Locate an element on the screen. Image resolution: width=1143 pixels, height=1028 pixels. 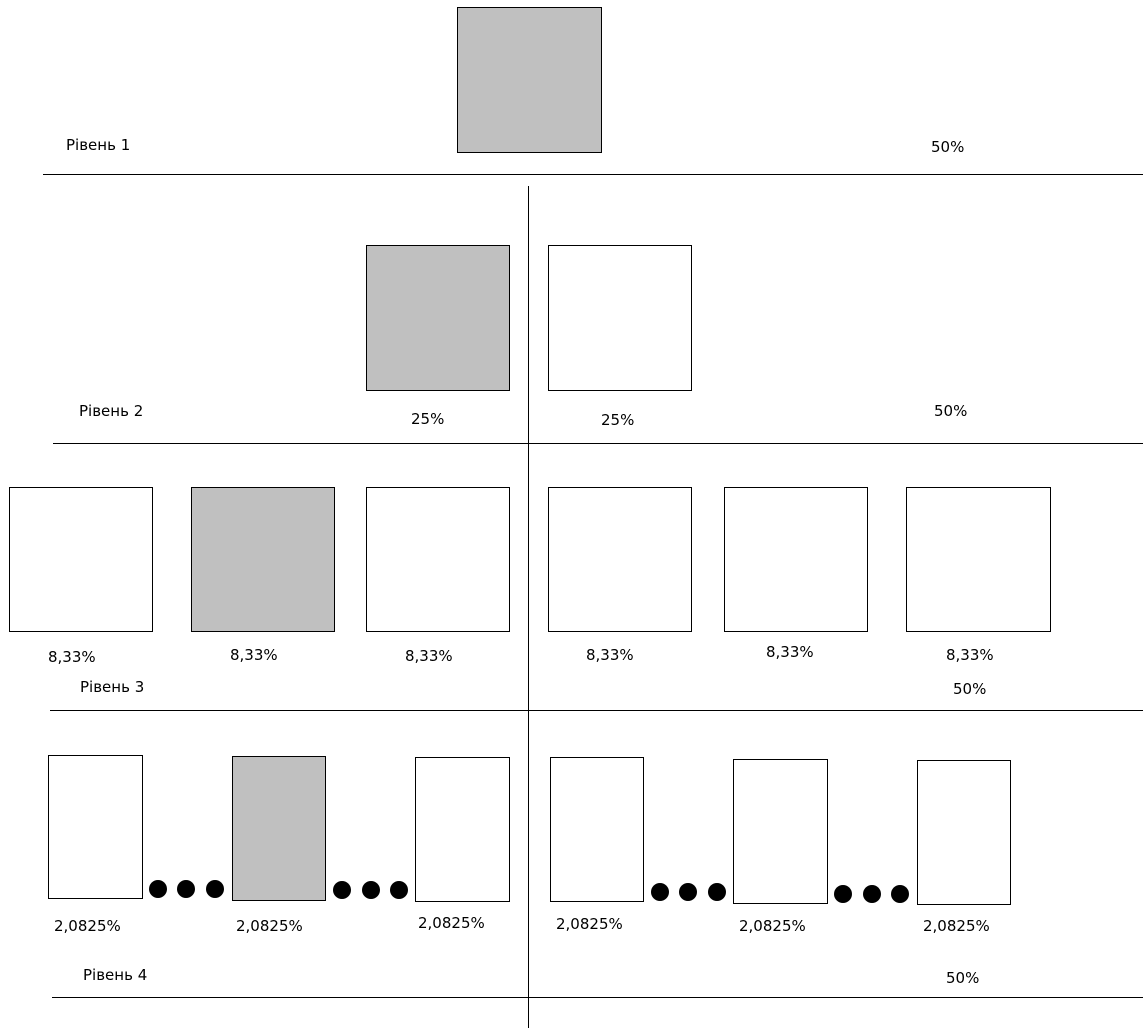
level1-box-highlighted is located at coordinates (529, 80).